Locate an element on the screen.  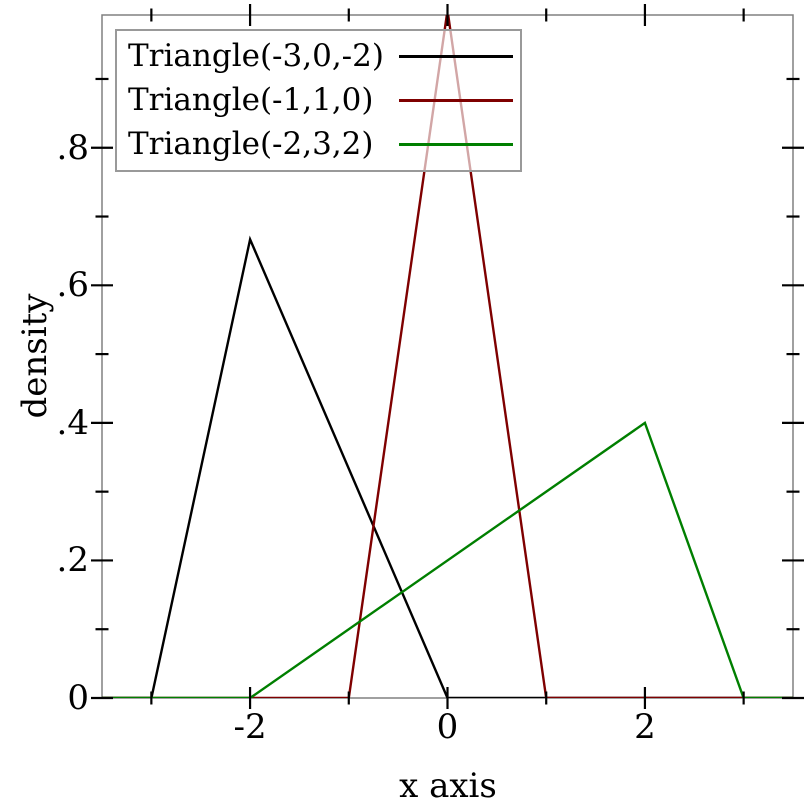
x-tick-label: 0 is located at coordinates (447, 727).